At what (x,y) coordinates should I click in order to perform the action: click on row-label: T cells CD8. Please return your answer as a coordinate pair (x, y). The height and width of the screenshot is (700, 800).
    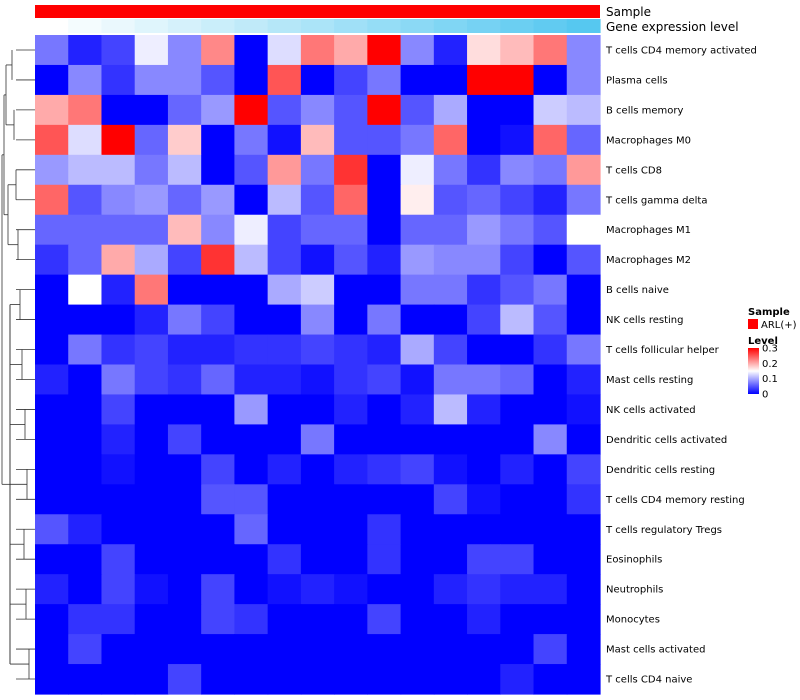
    Looking at the image, I should click on (633, 170).